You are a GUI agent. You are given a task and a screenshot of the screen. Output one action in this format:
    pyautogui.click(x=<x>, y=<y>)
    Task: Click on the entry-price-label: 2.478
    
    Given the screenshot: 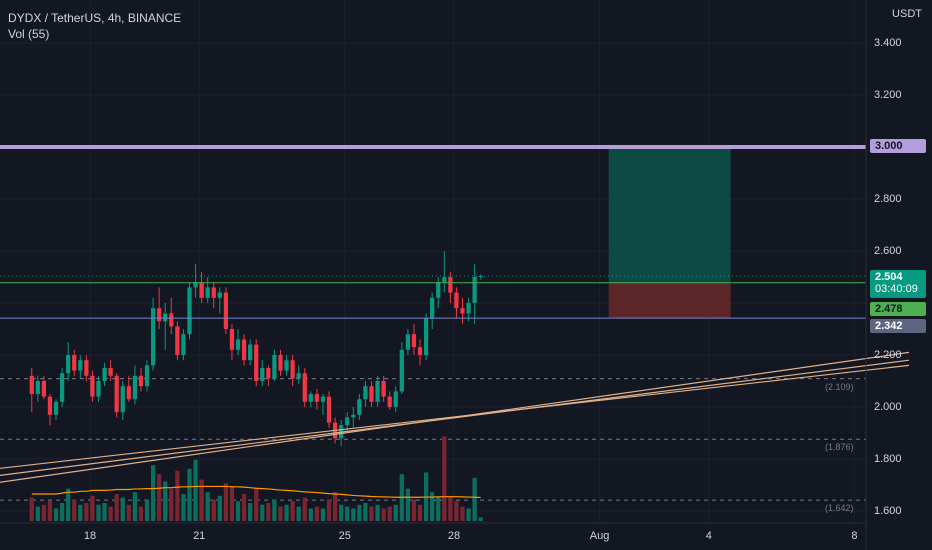 What is the action you would take?
    pyautogui.click(x=898, y=309)
    